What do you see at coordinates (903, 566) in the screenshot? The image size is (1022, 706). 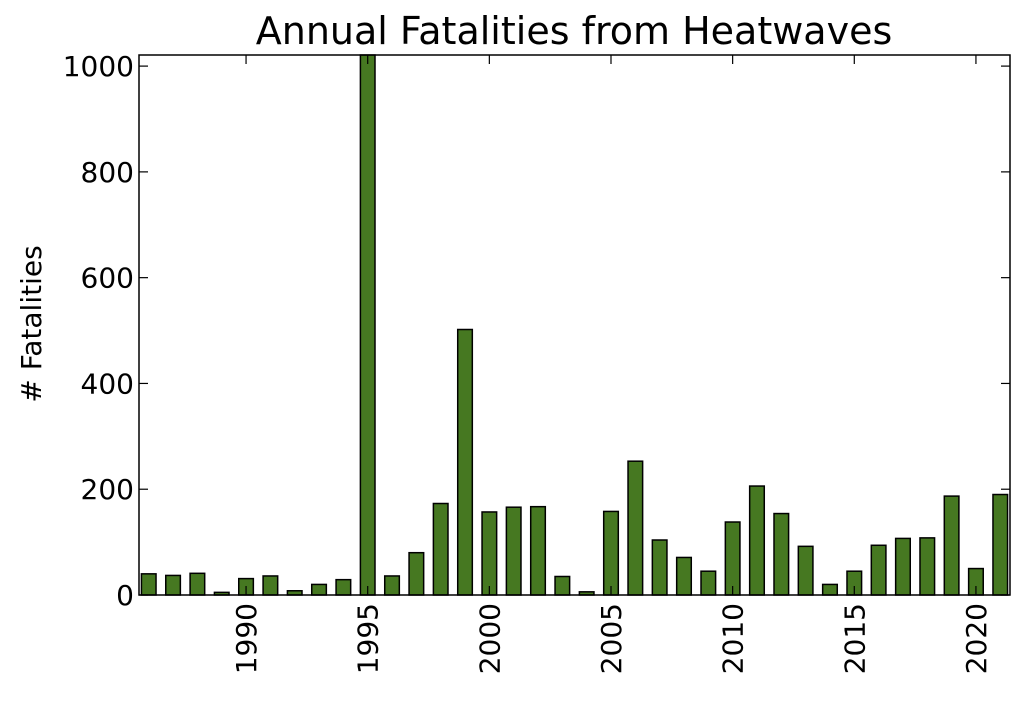 I see `bar-2017` at bounding box center [903, 566].